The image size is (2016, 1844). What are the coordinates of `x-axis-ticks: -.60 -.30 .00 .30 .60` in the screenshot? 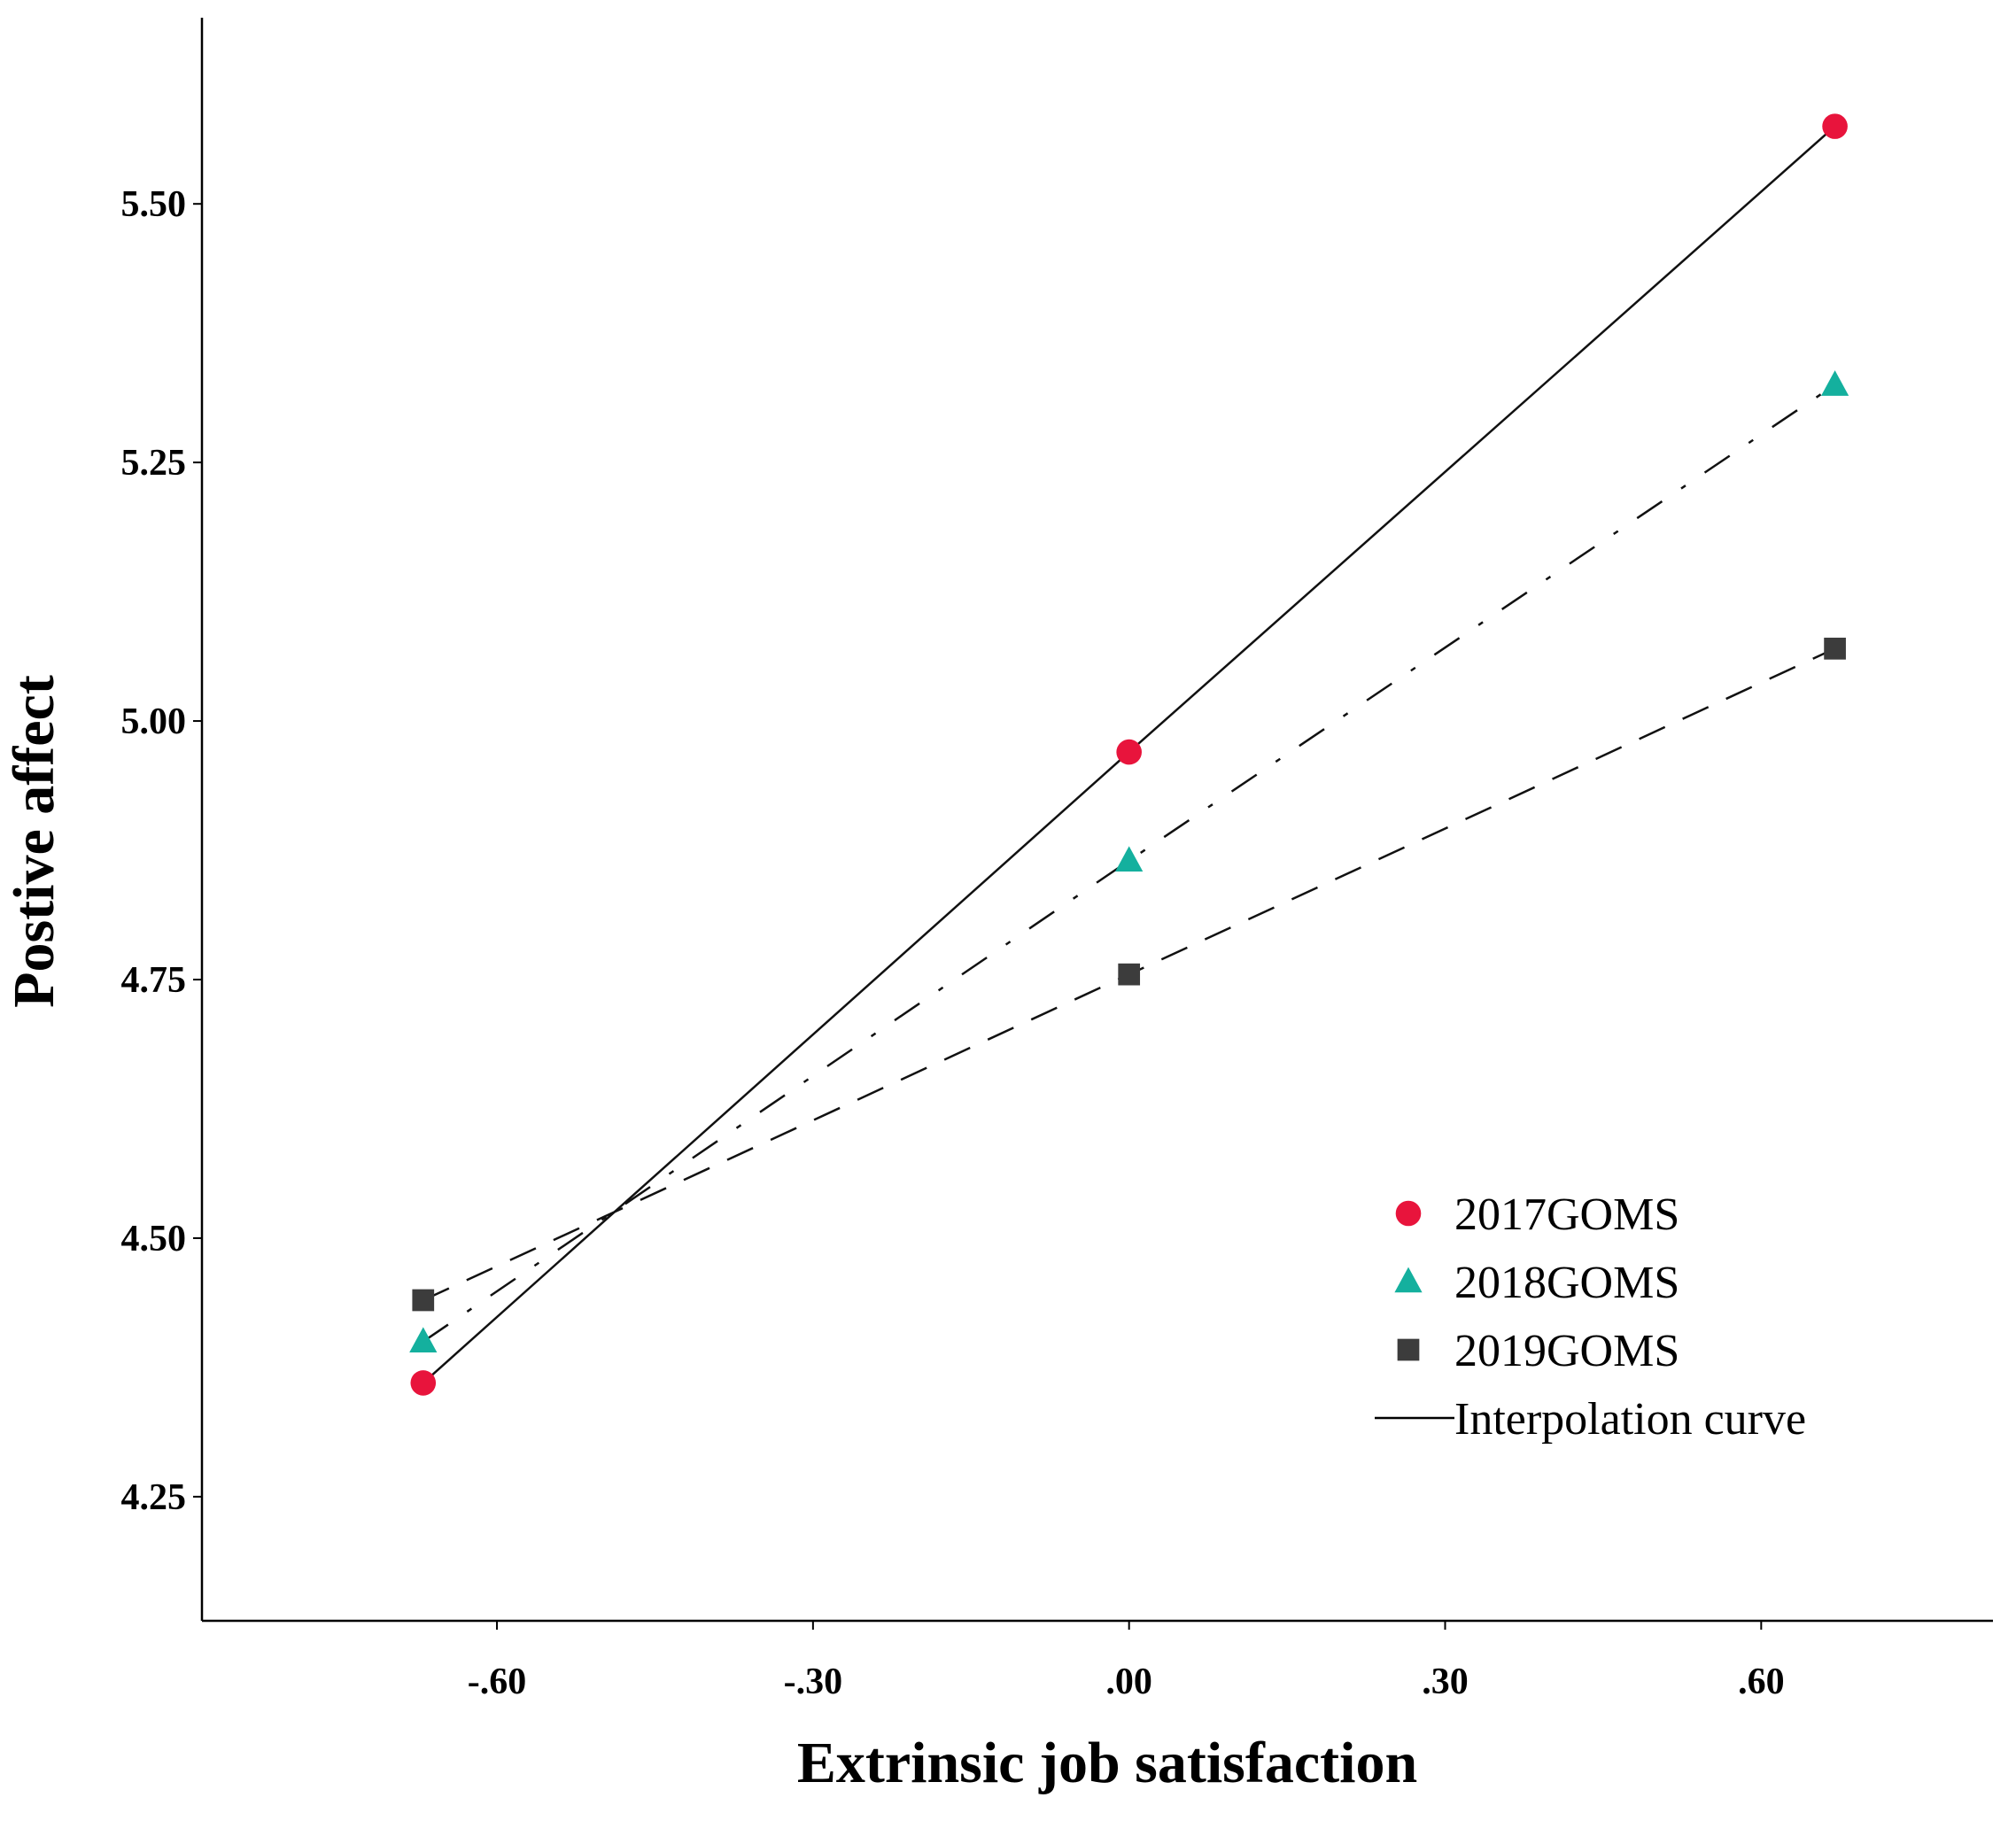 It's located at (1126, 1661).